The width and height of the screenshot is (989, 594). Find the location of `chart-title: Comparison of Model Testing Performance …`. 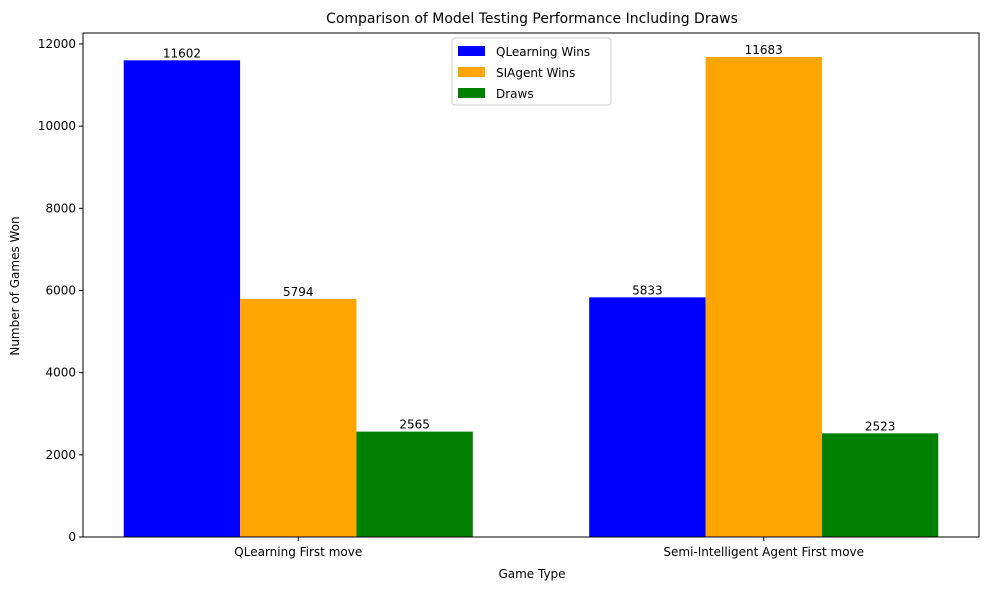

chart-title: Comparison of Model Testing Performance … is located at coordinates (532, 19).